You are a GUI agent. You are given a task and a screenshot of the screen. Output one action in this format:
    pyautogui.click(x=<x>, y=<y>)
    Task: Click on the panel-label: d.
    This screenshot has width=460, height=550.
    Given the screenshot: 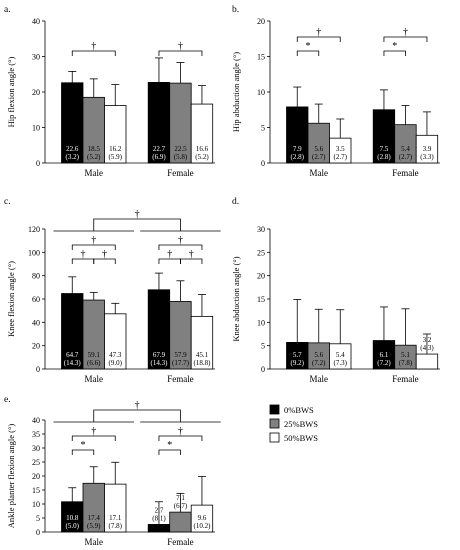 What is the action you would take?
    pyautogui.click(x=235, y=202)
    